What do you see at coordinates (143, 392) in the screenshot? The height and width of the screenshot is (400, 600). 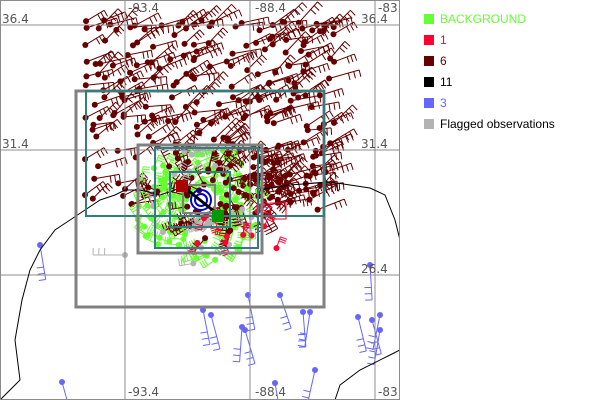 I see `lon-label-bottom: -93.4` at bounding box center [143, 392].